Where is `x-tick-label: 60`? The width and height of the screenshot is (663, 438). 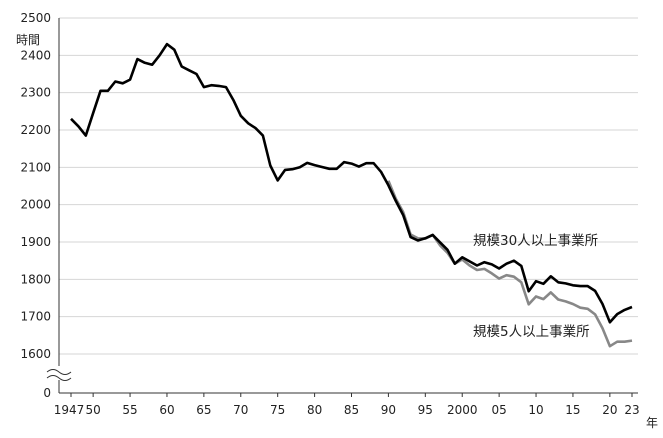 x-tick-label: 60 is located at coordinates (166, 410).